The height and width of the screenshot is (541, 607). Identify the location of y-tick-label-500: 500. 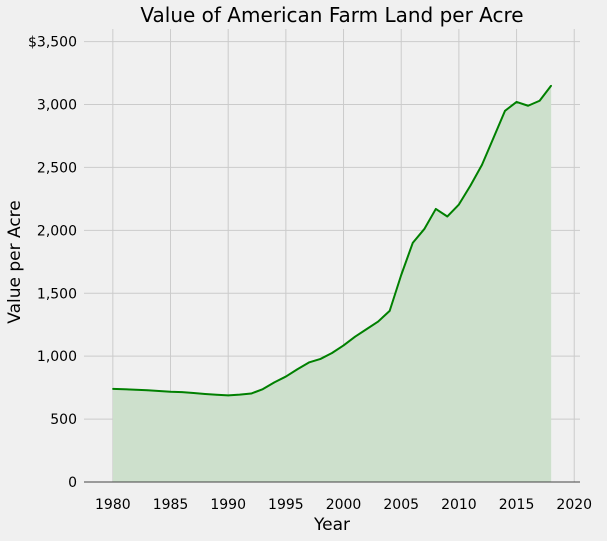
(63, 420).